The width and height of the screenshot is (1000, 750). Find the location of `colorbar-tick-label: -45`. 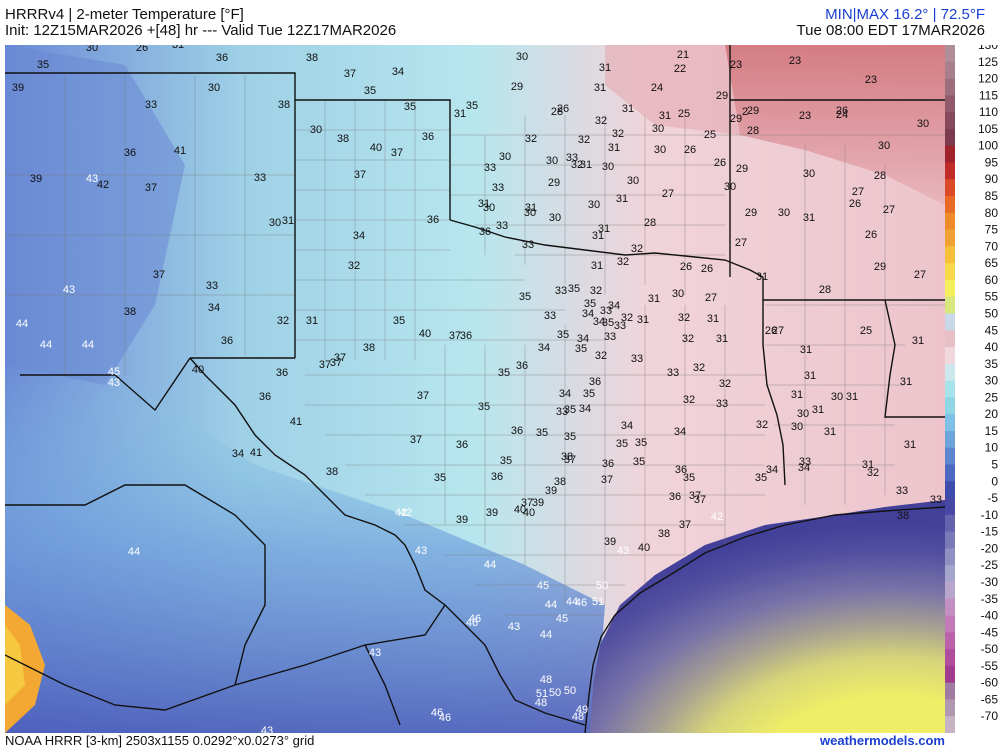

colorbar-tick-label: -45 is located at coordinates (990, 632).